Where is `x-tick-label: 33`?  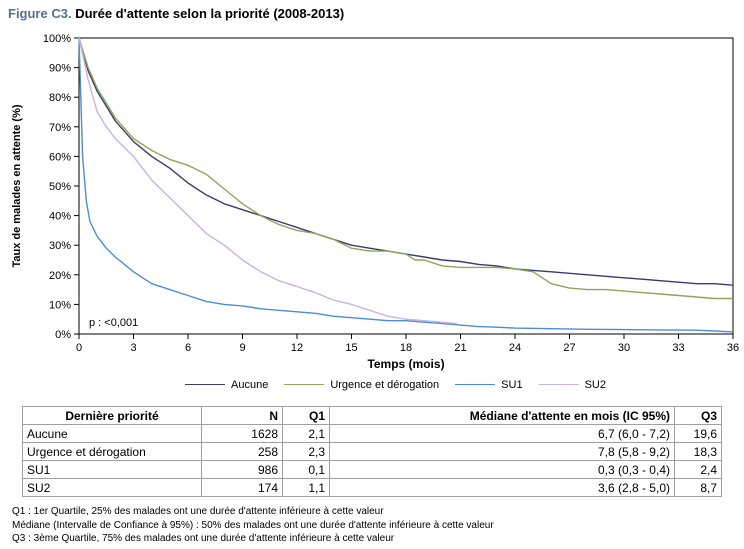
x-tick-label: 33 is located at coordinates (678, 348).